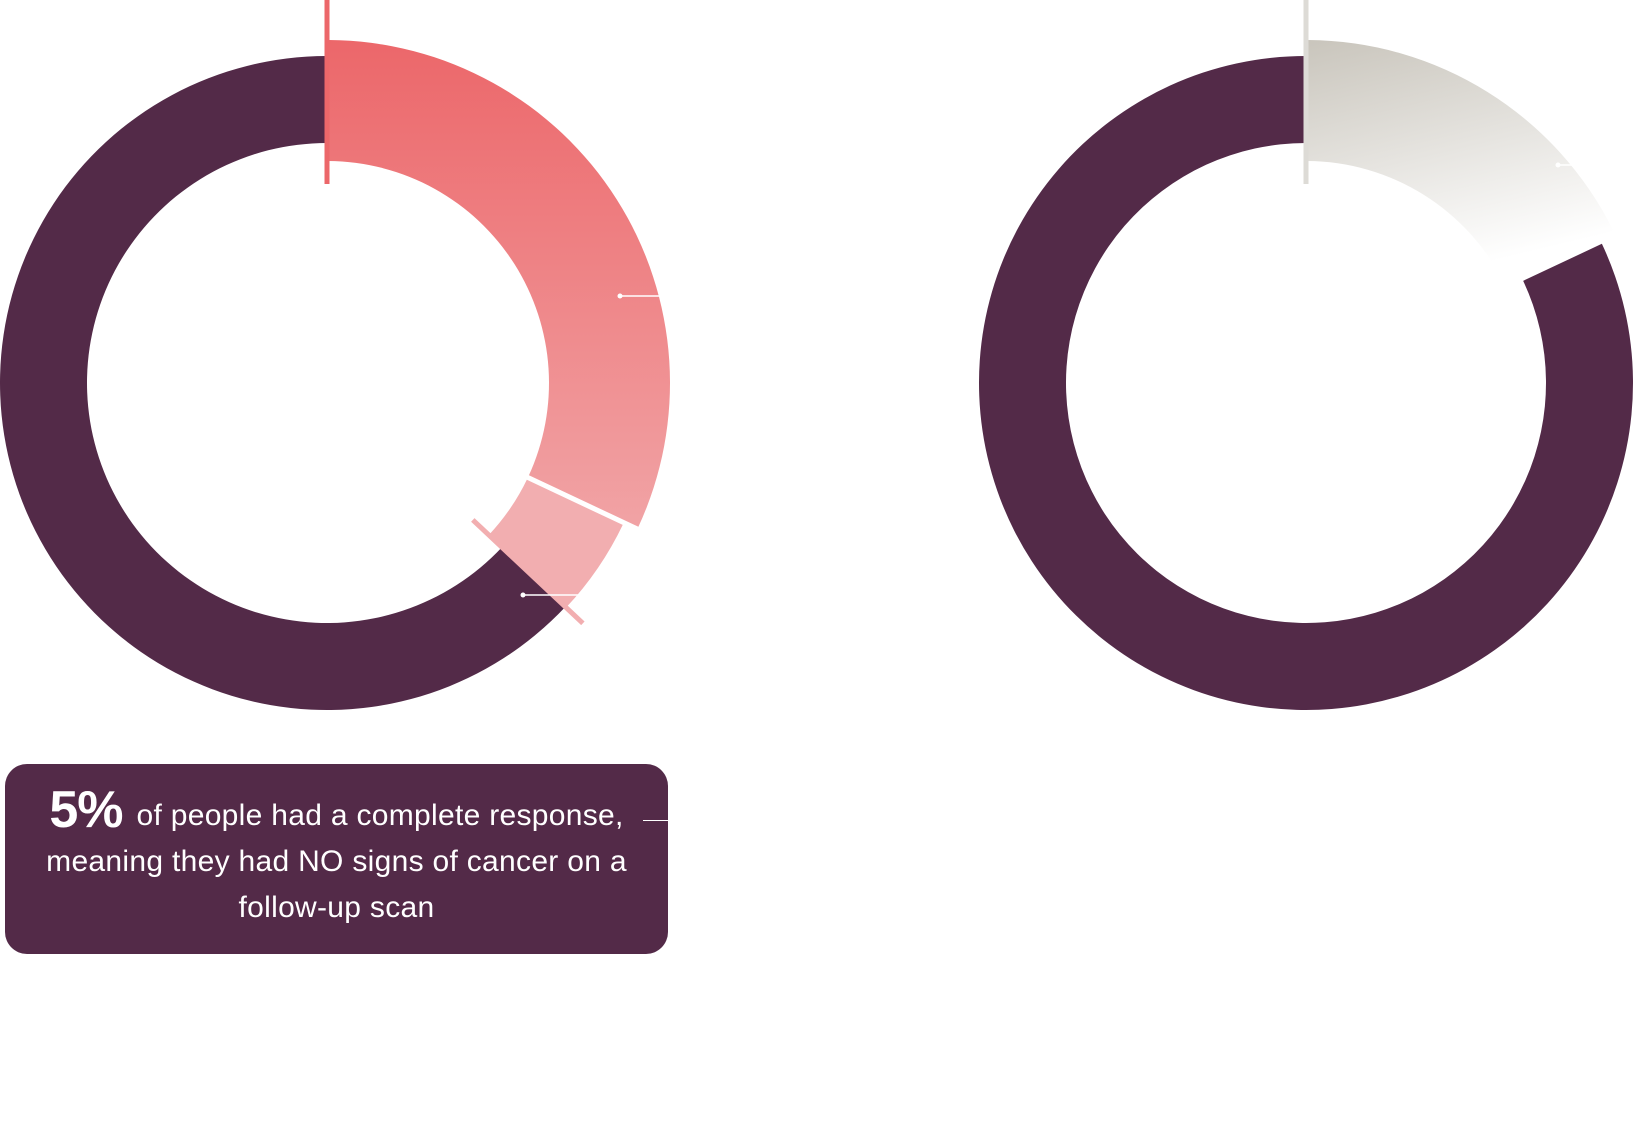 This screenshot has height=1140, width=1641. Describe the element at coordinates (582, 503) in the screenshot. I see `slice-separator` at that location.